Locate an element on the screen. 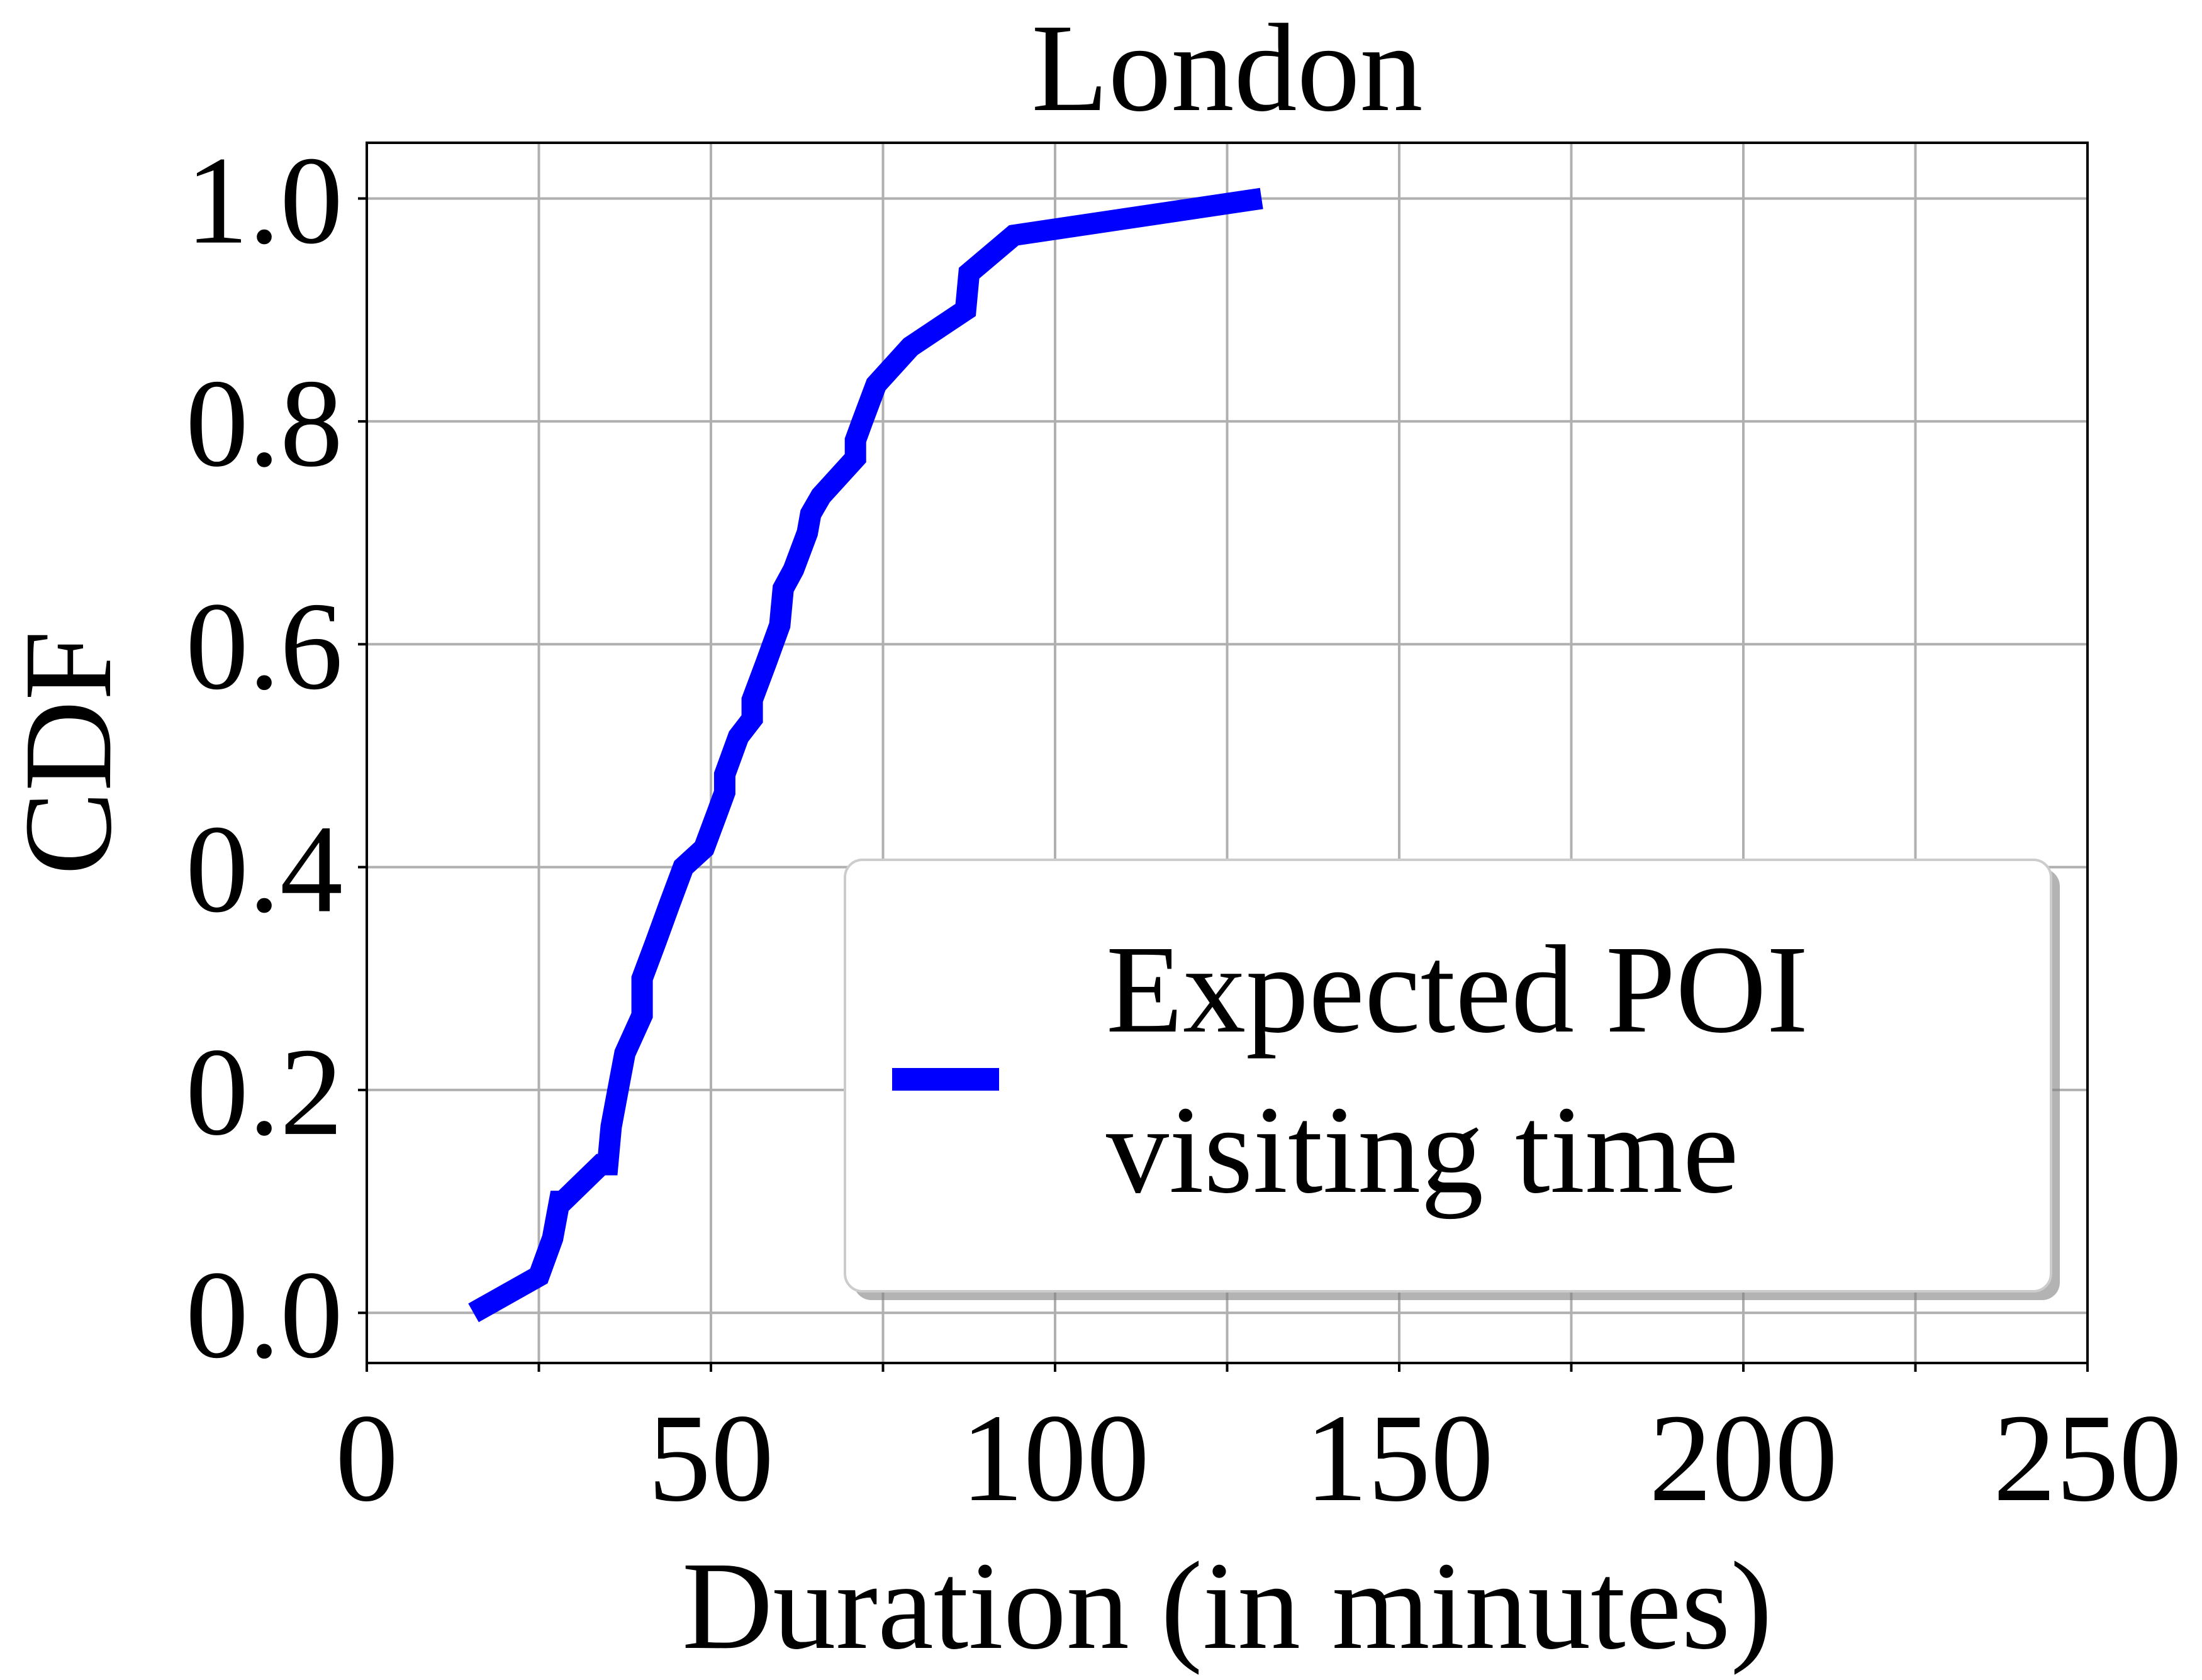  x-tick-label: 250 is located at coordinates (2087, 1458).